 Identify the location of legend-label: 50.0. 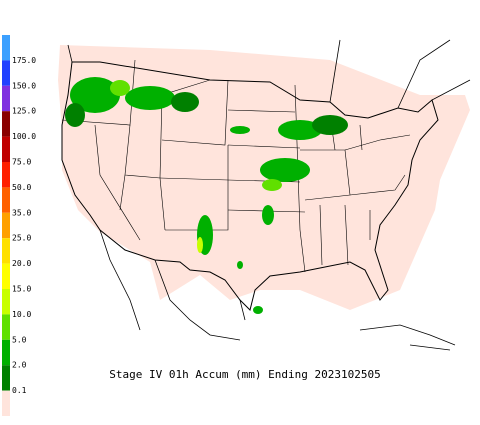
(21, 187).